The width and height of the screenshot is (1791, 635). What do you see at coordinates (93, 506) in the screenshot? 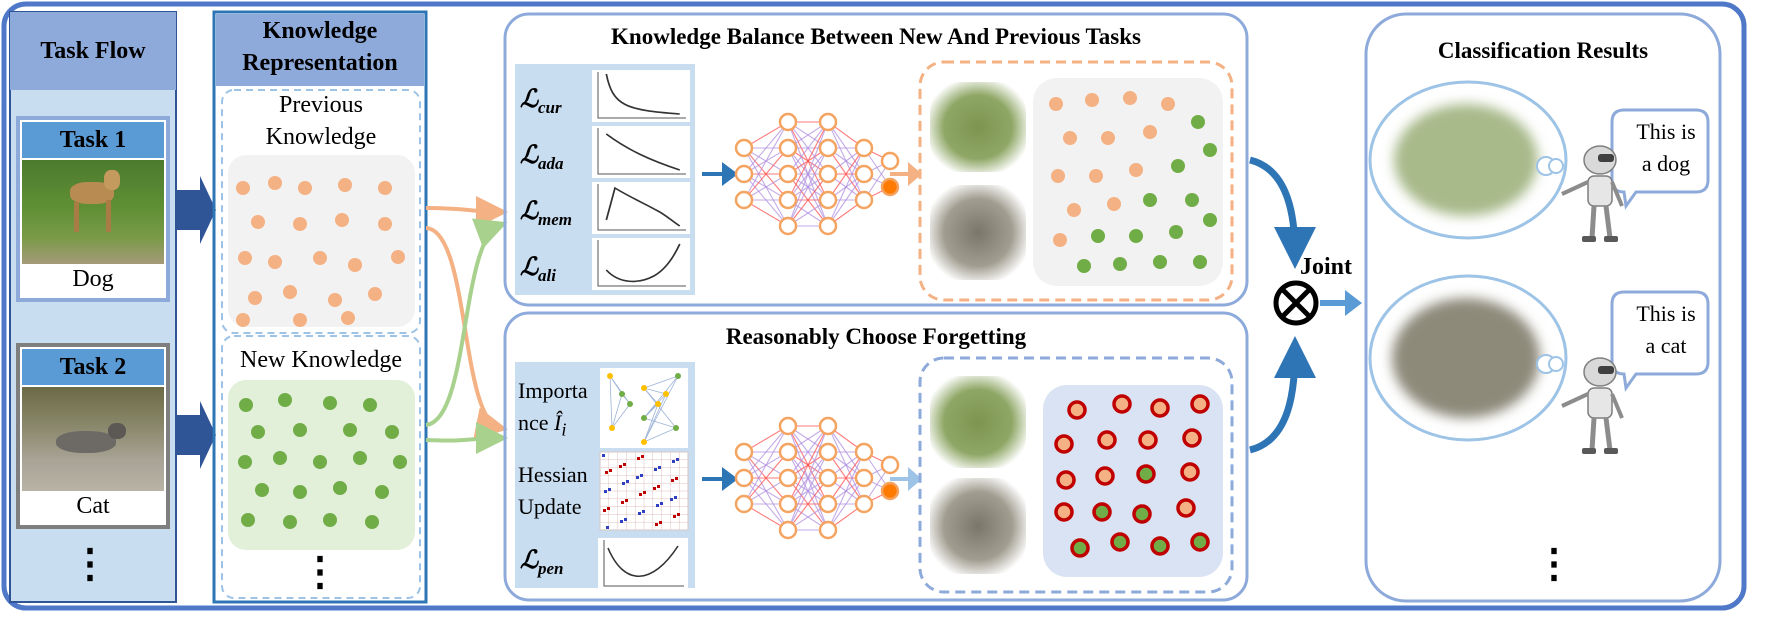
I see `task-2-caption: Cat` at bounding box center [93, 506].